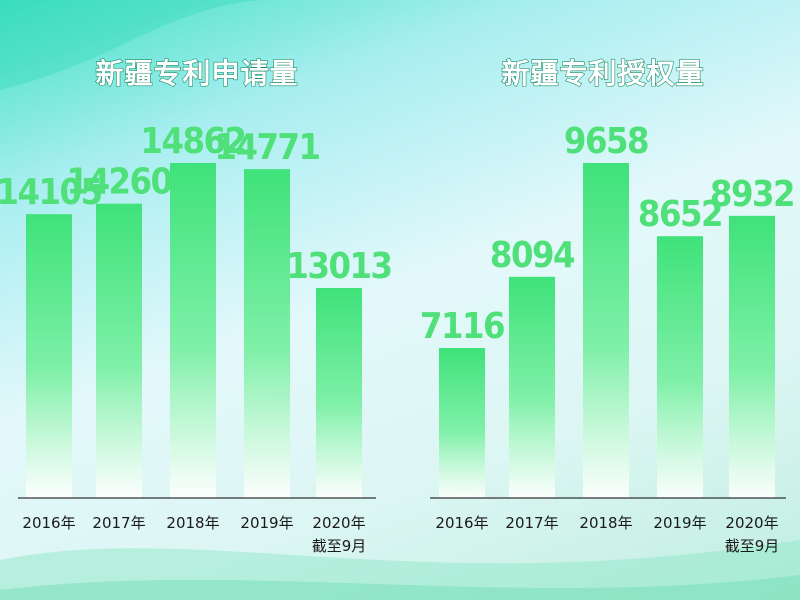 The image size is (800, 600). What do you see at coordinates (338, 523) in the screenshot?
I see `left-category-label-5: 2020年` at bounding box center [338, 523].